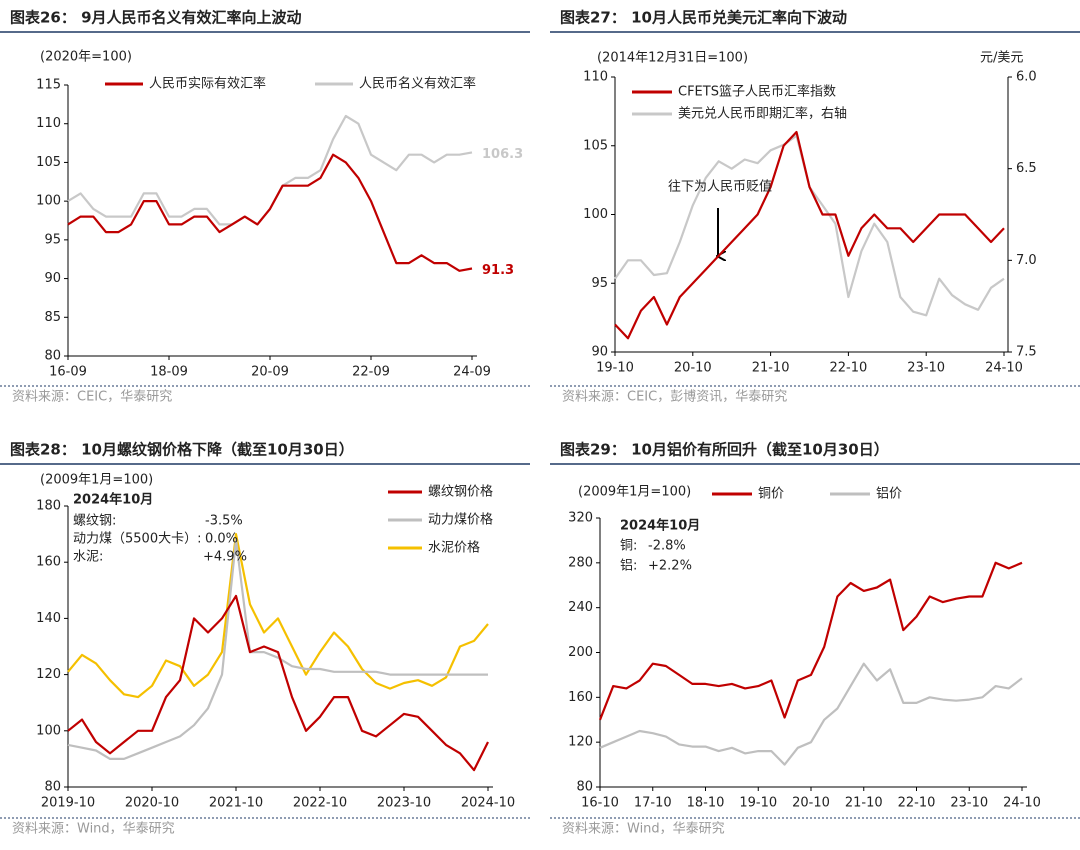 The width and height of the screenshot is (1080, 850). What do you see at coordinates (48, 618) in the screenshot?
I see `y-tick-label: 140` at bounding box center [48, 618].